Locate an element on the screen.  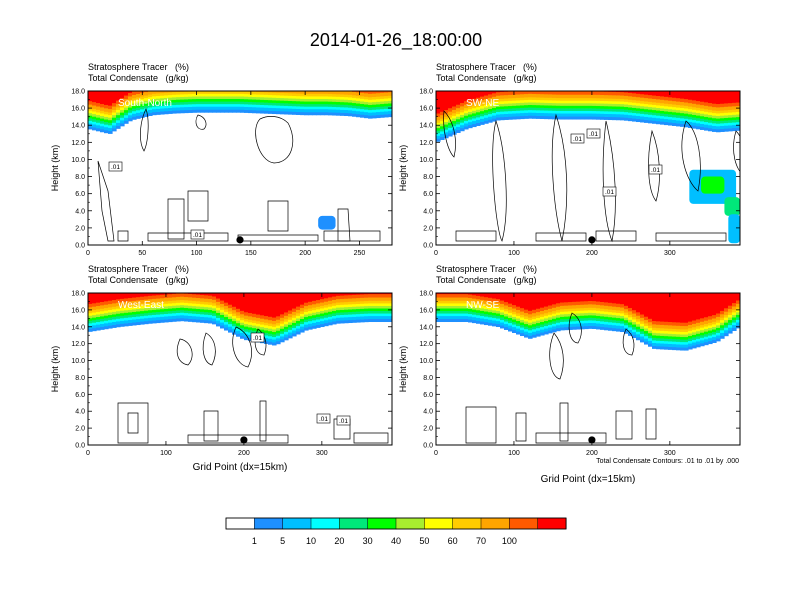
x-tick-label: 150 is located at coordinates (251, 253).